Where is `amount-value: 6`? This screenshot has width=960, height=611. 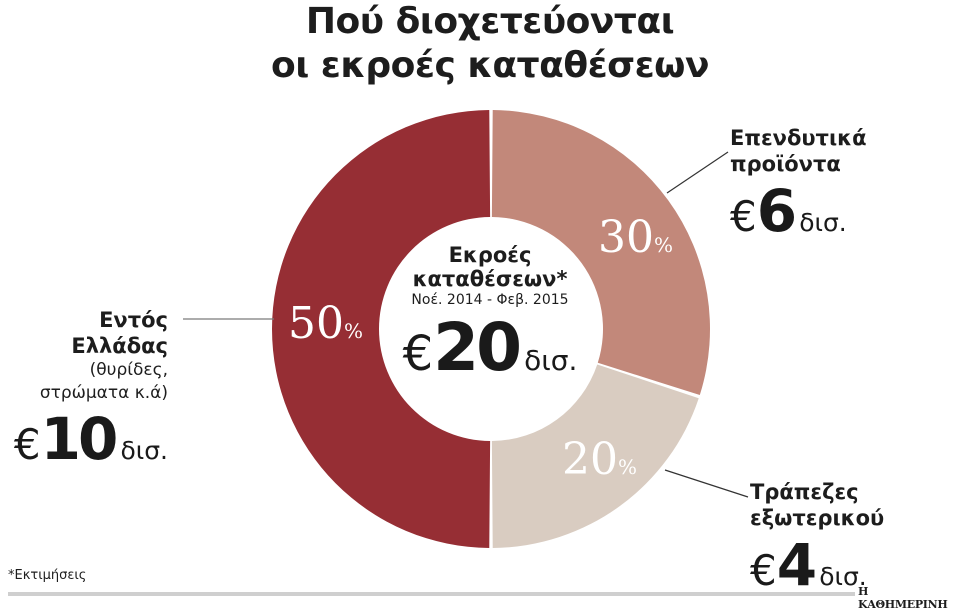 amount-value: 6 is located at coordinates (776, 211).